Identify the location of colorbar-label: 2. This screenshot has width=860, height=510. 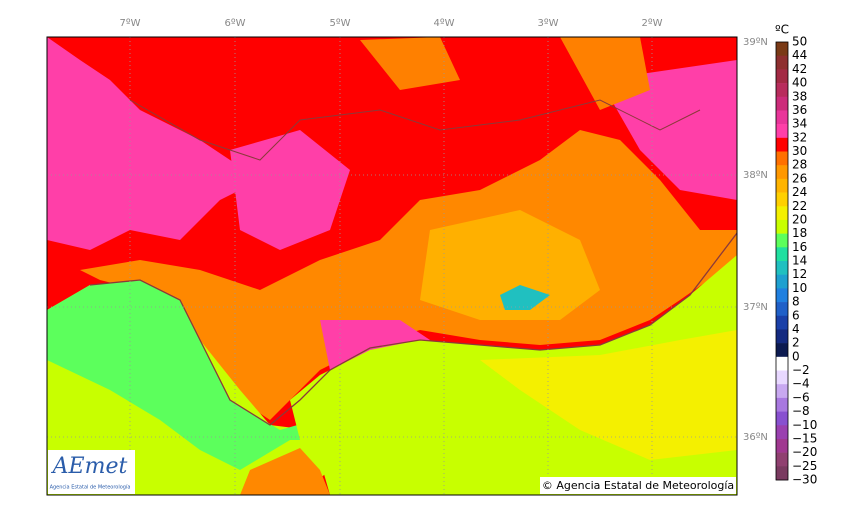
(796, 343).